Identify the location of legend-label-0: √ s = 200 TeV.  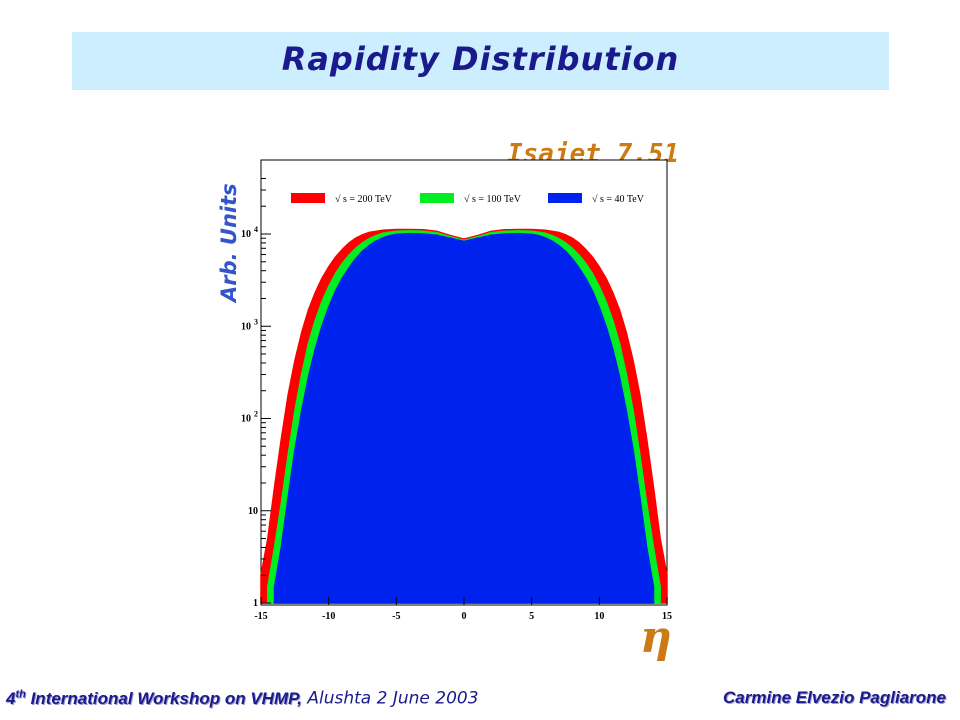
(364, 199).